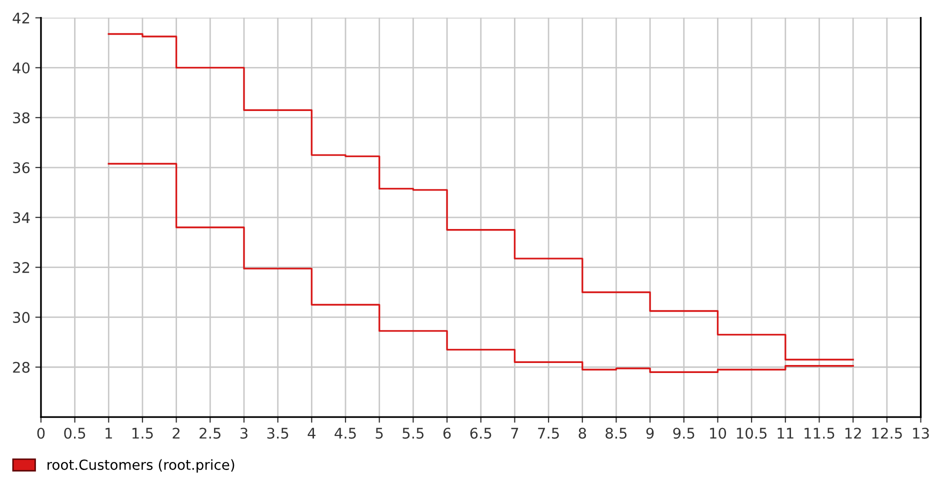 This screenshot has height=481, width=931. What do you see at coordinates (41, 433) in the screenshot?
I see `x-tick-label: 0` at bounding box center [41, 433].